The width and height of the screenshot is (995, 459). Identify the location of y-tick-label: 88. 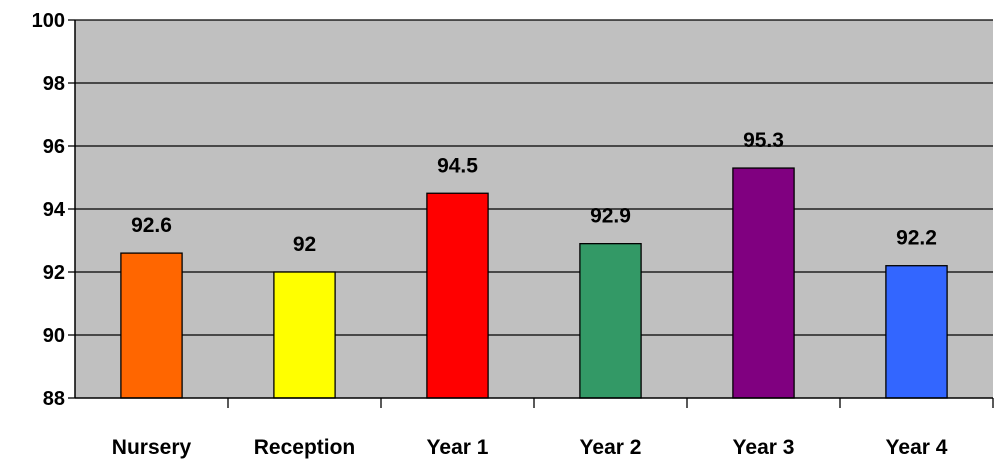
(54, 399).